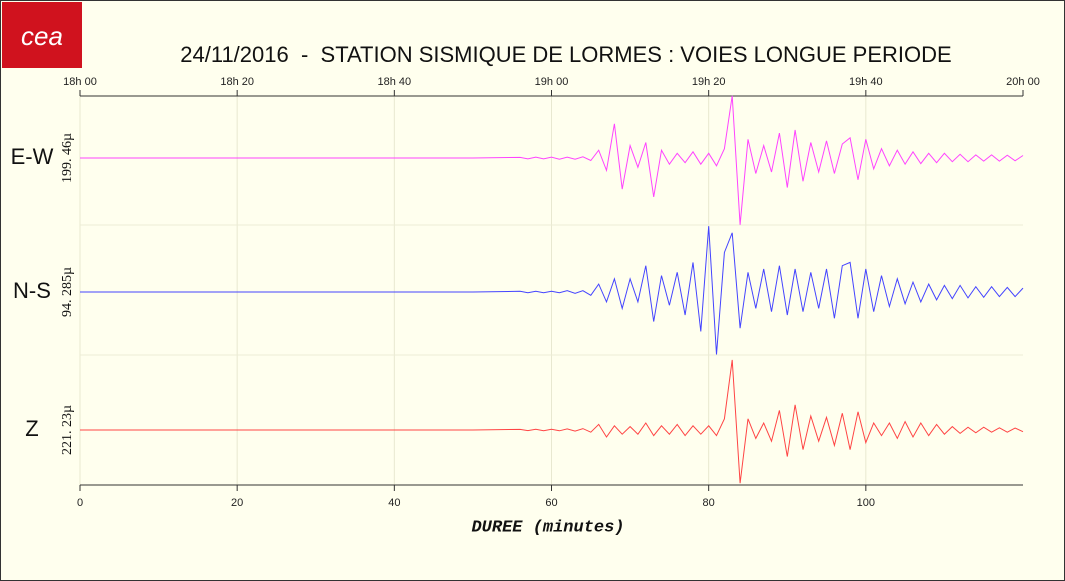  Describe the element at coordinates (237, 503) in the screenshot. I see `x-tick-label: 20` at that location.